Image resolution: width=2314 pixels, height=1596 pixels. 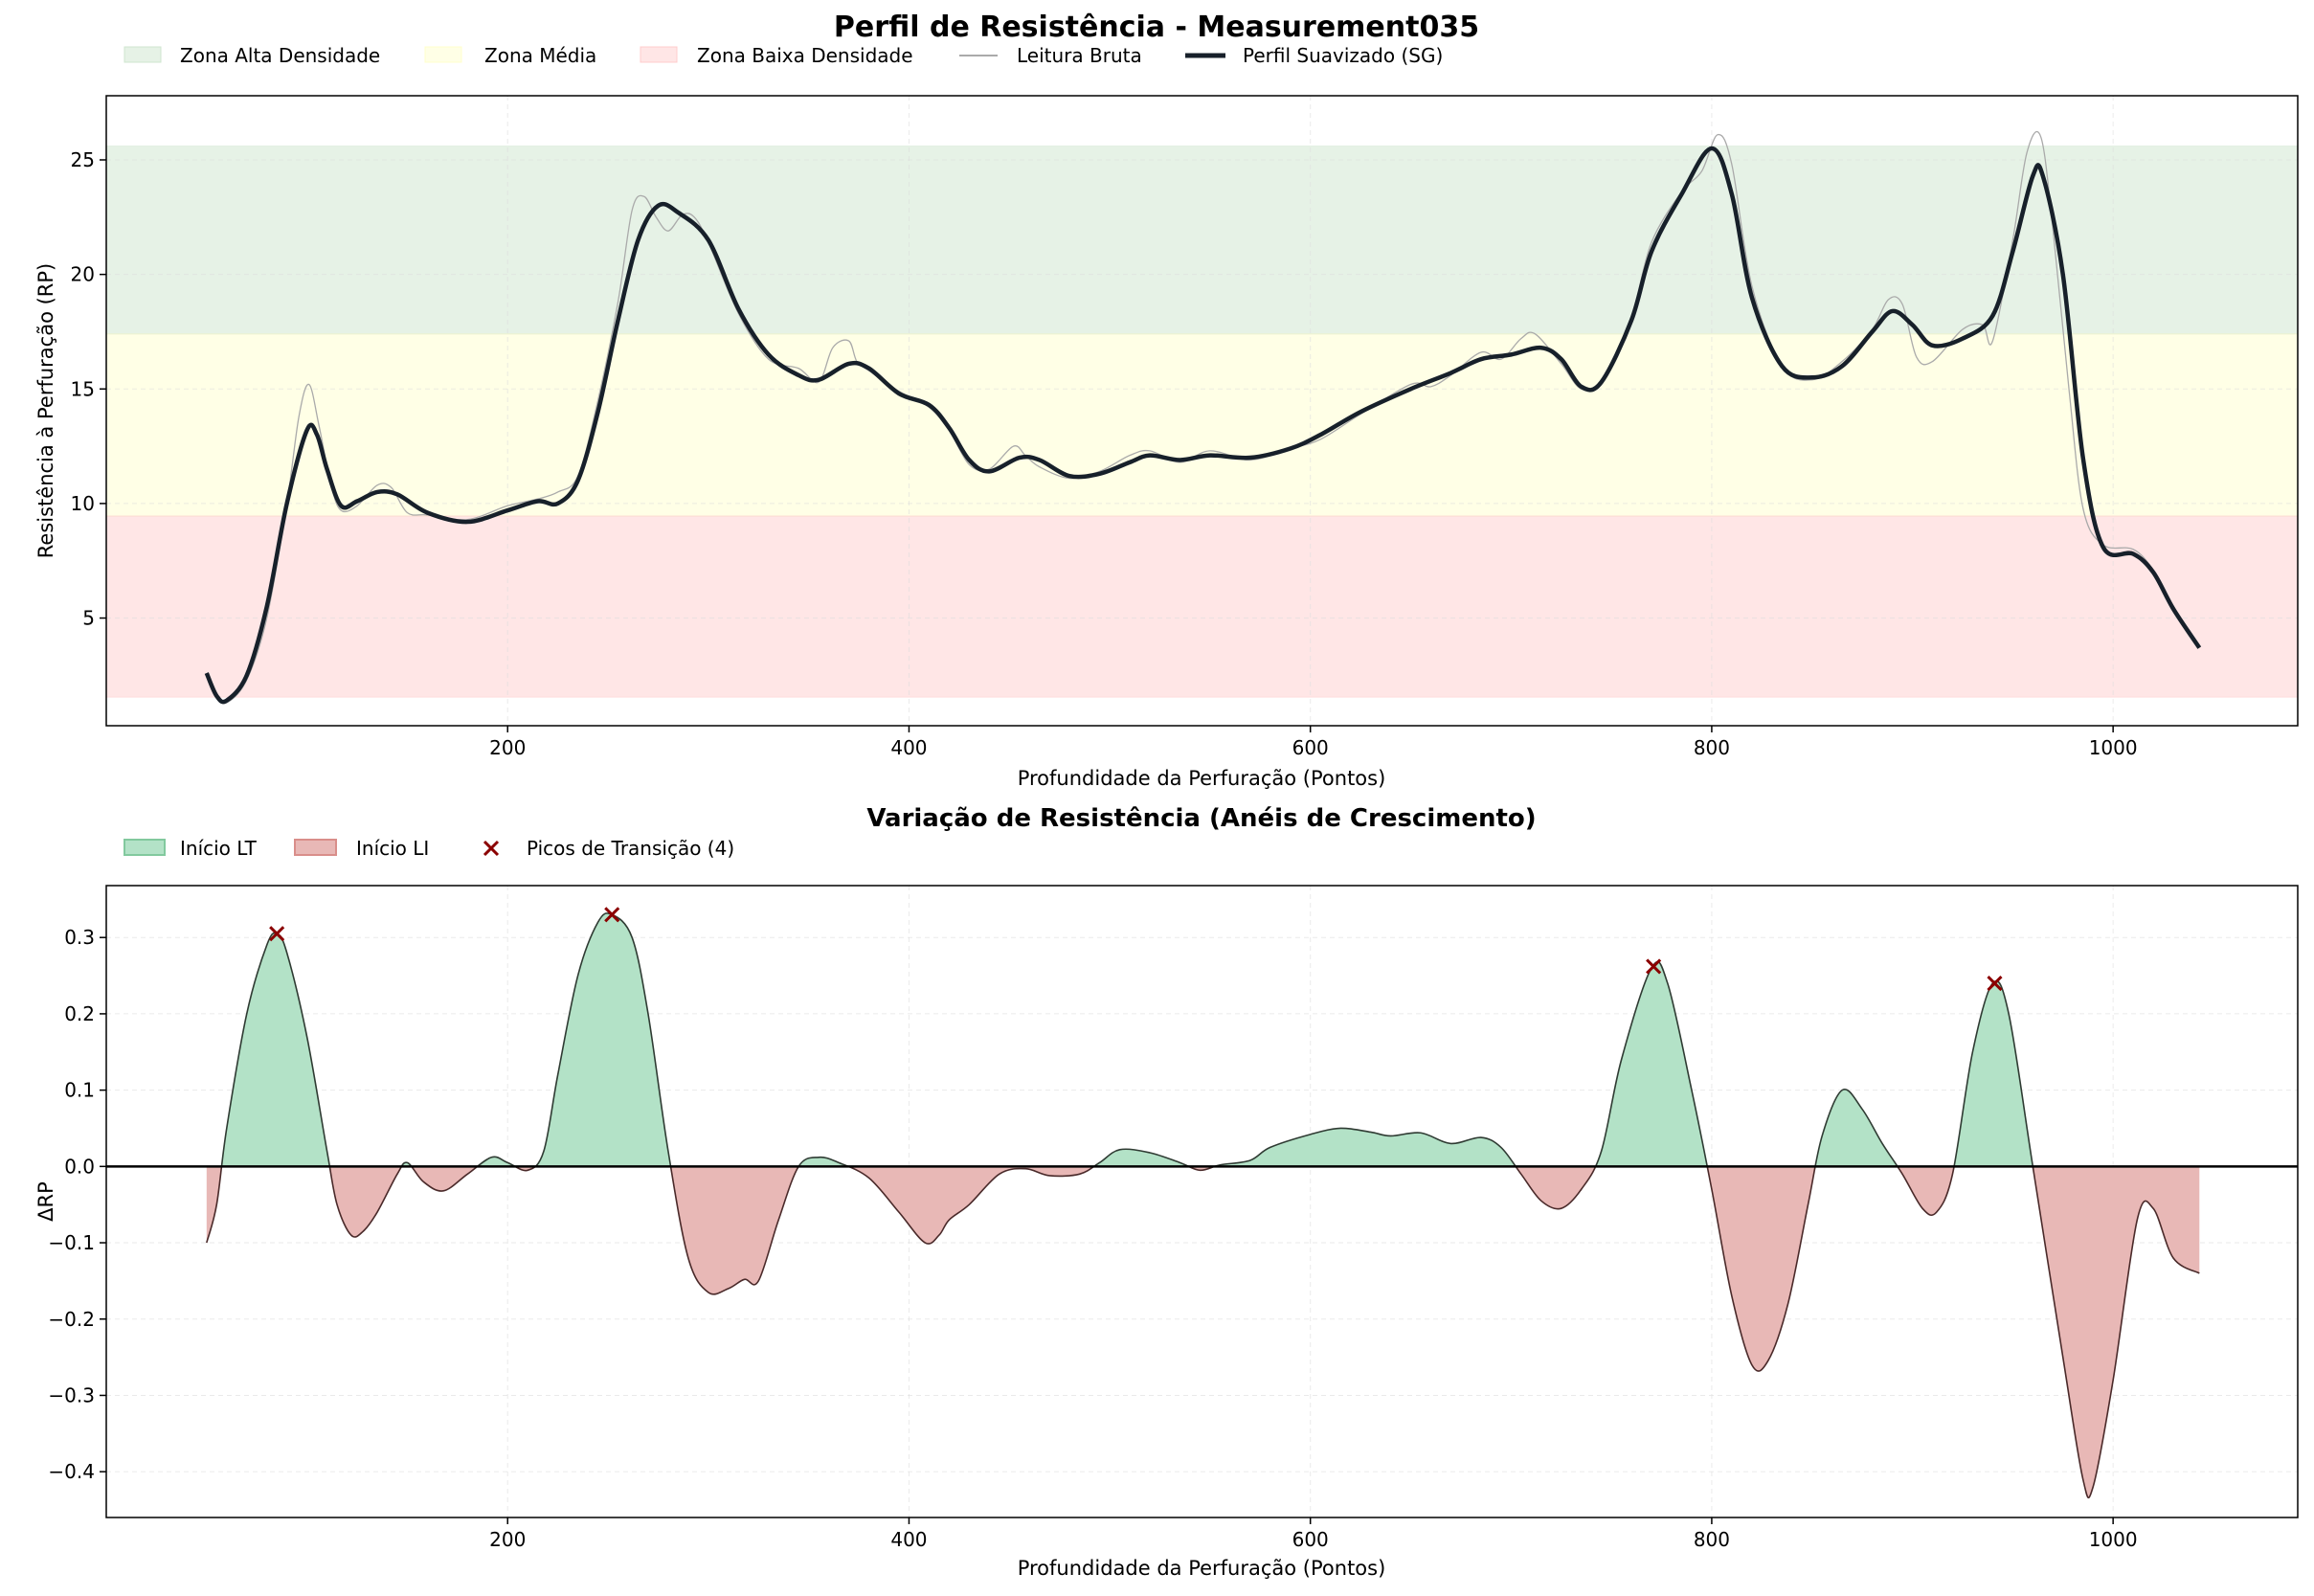 What do you see at coordinates (1202, 778) in the screenshot?
I see `x-axis-label-top: Profundidade da Perfuração (Pontos)` at bounding box center [1202, 778].